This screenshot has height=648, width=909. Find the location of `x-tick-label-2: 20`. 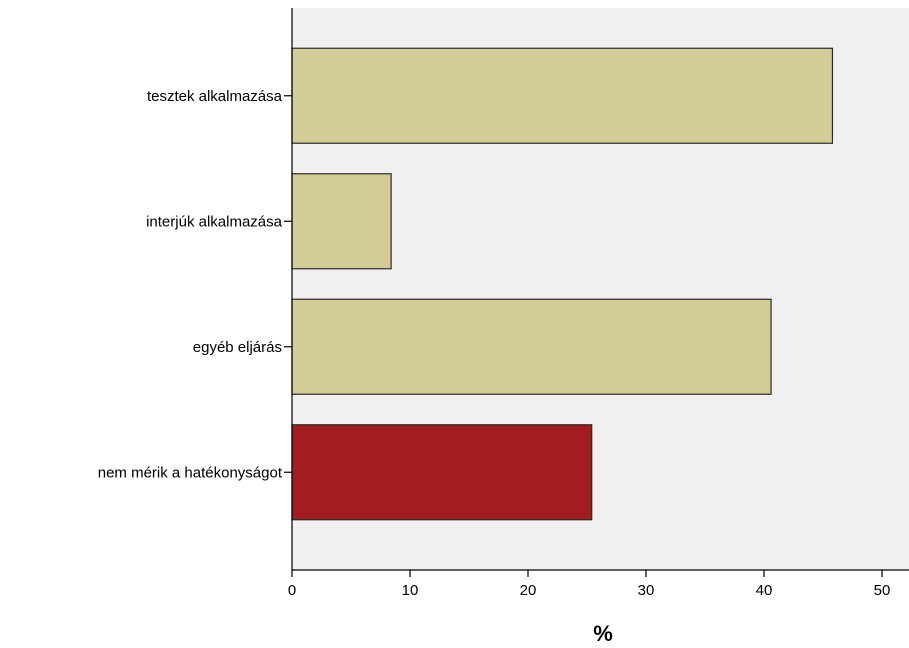

x-tick-label-2: 20 is located at coordinates (528, 590).